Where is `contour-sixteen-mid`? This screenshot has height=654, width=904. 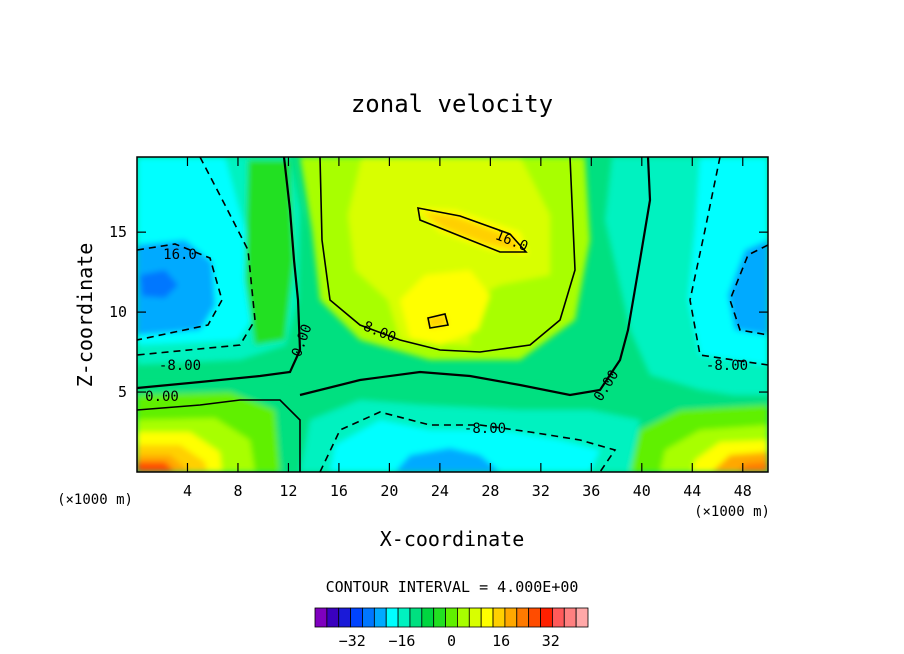
contour-sixteen-mid is located at coordinates (438, 321).